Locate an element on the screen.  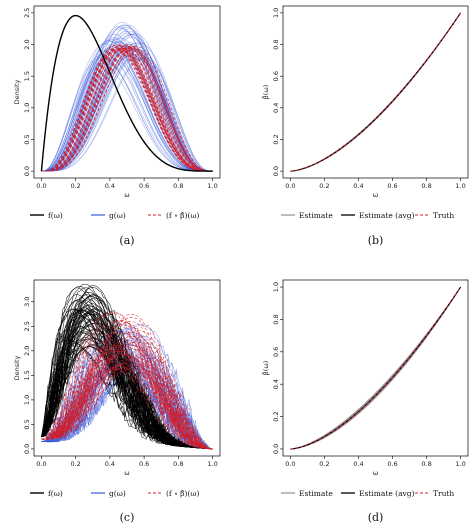
estimate-avg-curve is located at coordinates (376, 92).